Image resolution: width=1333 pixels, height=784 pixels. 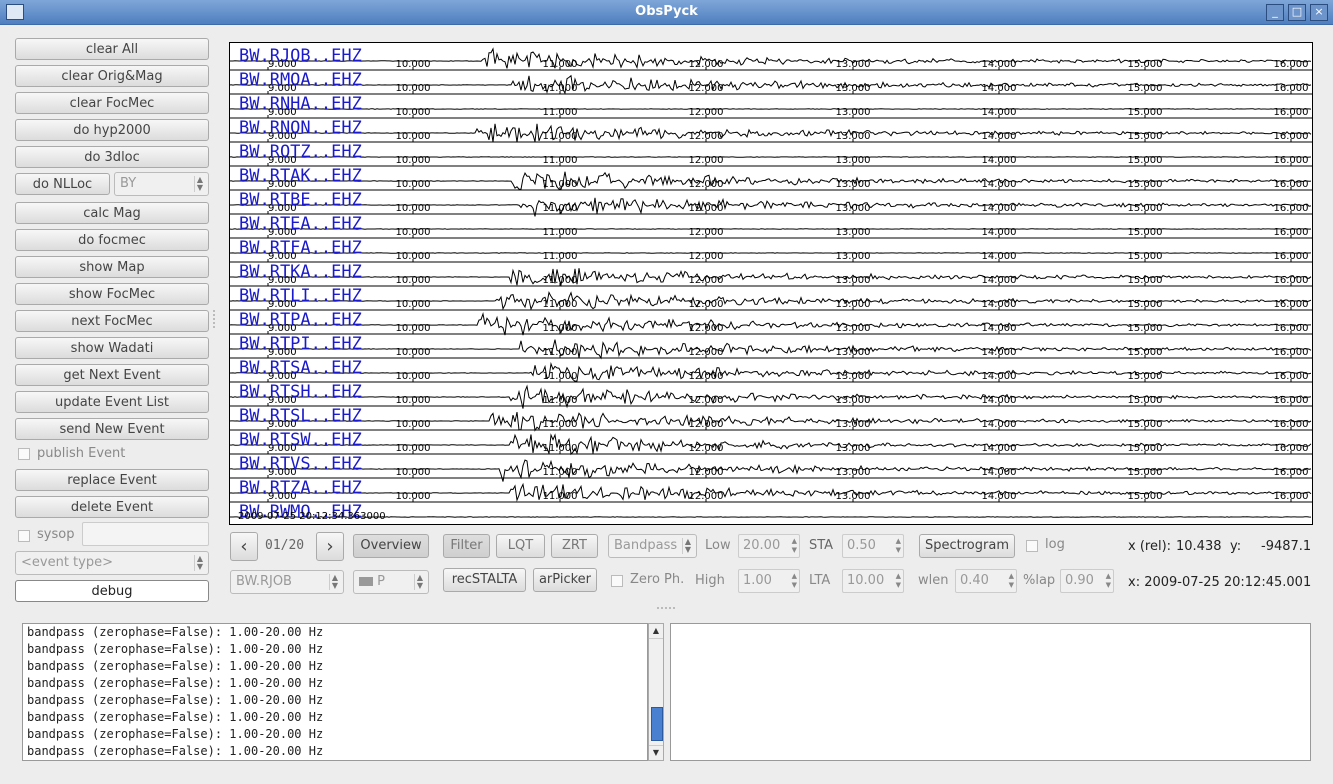 I want to click on y-label: y:, so click(x=1236, y=546).